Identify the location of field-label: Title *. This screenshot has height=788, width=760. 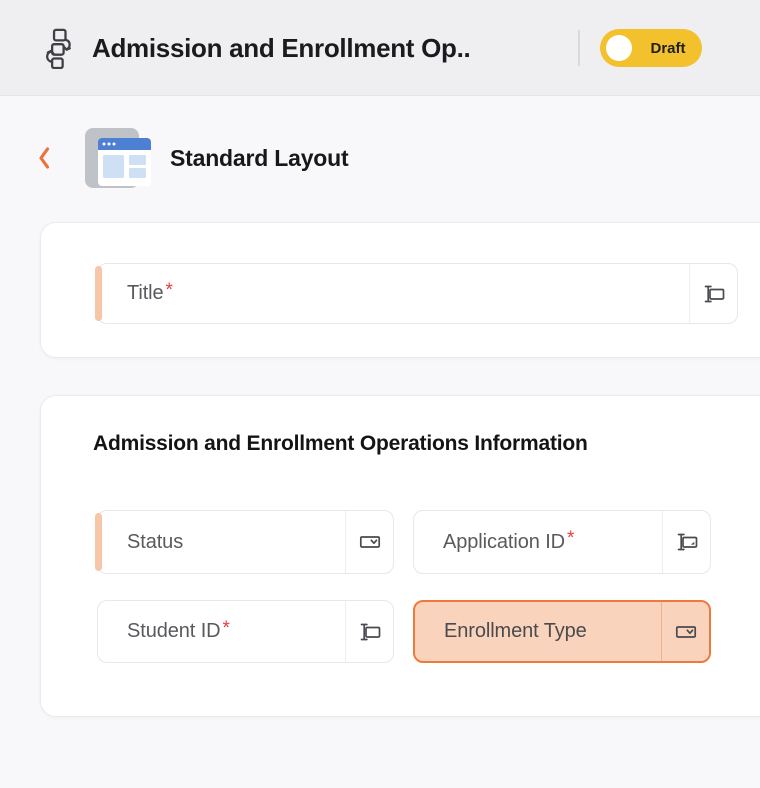
(150, 292).